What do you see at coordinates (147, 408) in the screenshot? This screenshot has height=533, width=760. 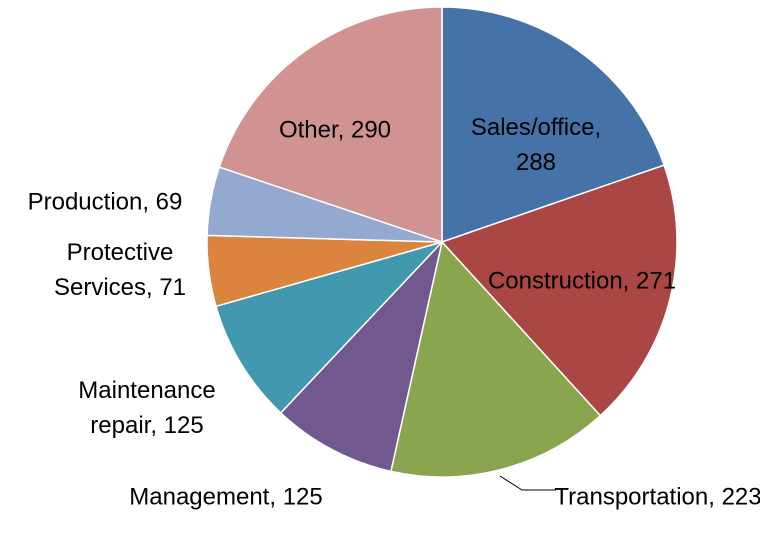 I see `data-label: Maintenance repair, 125` at bounding box center [147, 408].